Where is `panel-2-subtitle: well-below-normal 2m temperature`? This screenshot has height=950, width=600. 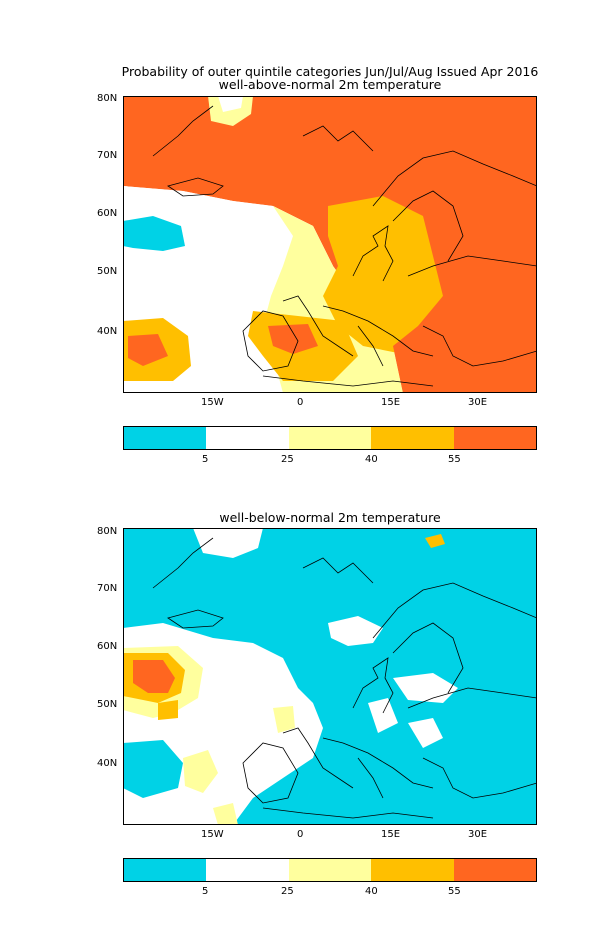 panel-2-subtitle: well-below-normal 2m temperature is located at coordinates (330, 517).